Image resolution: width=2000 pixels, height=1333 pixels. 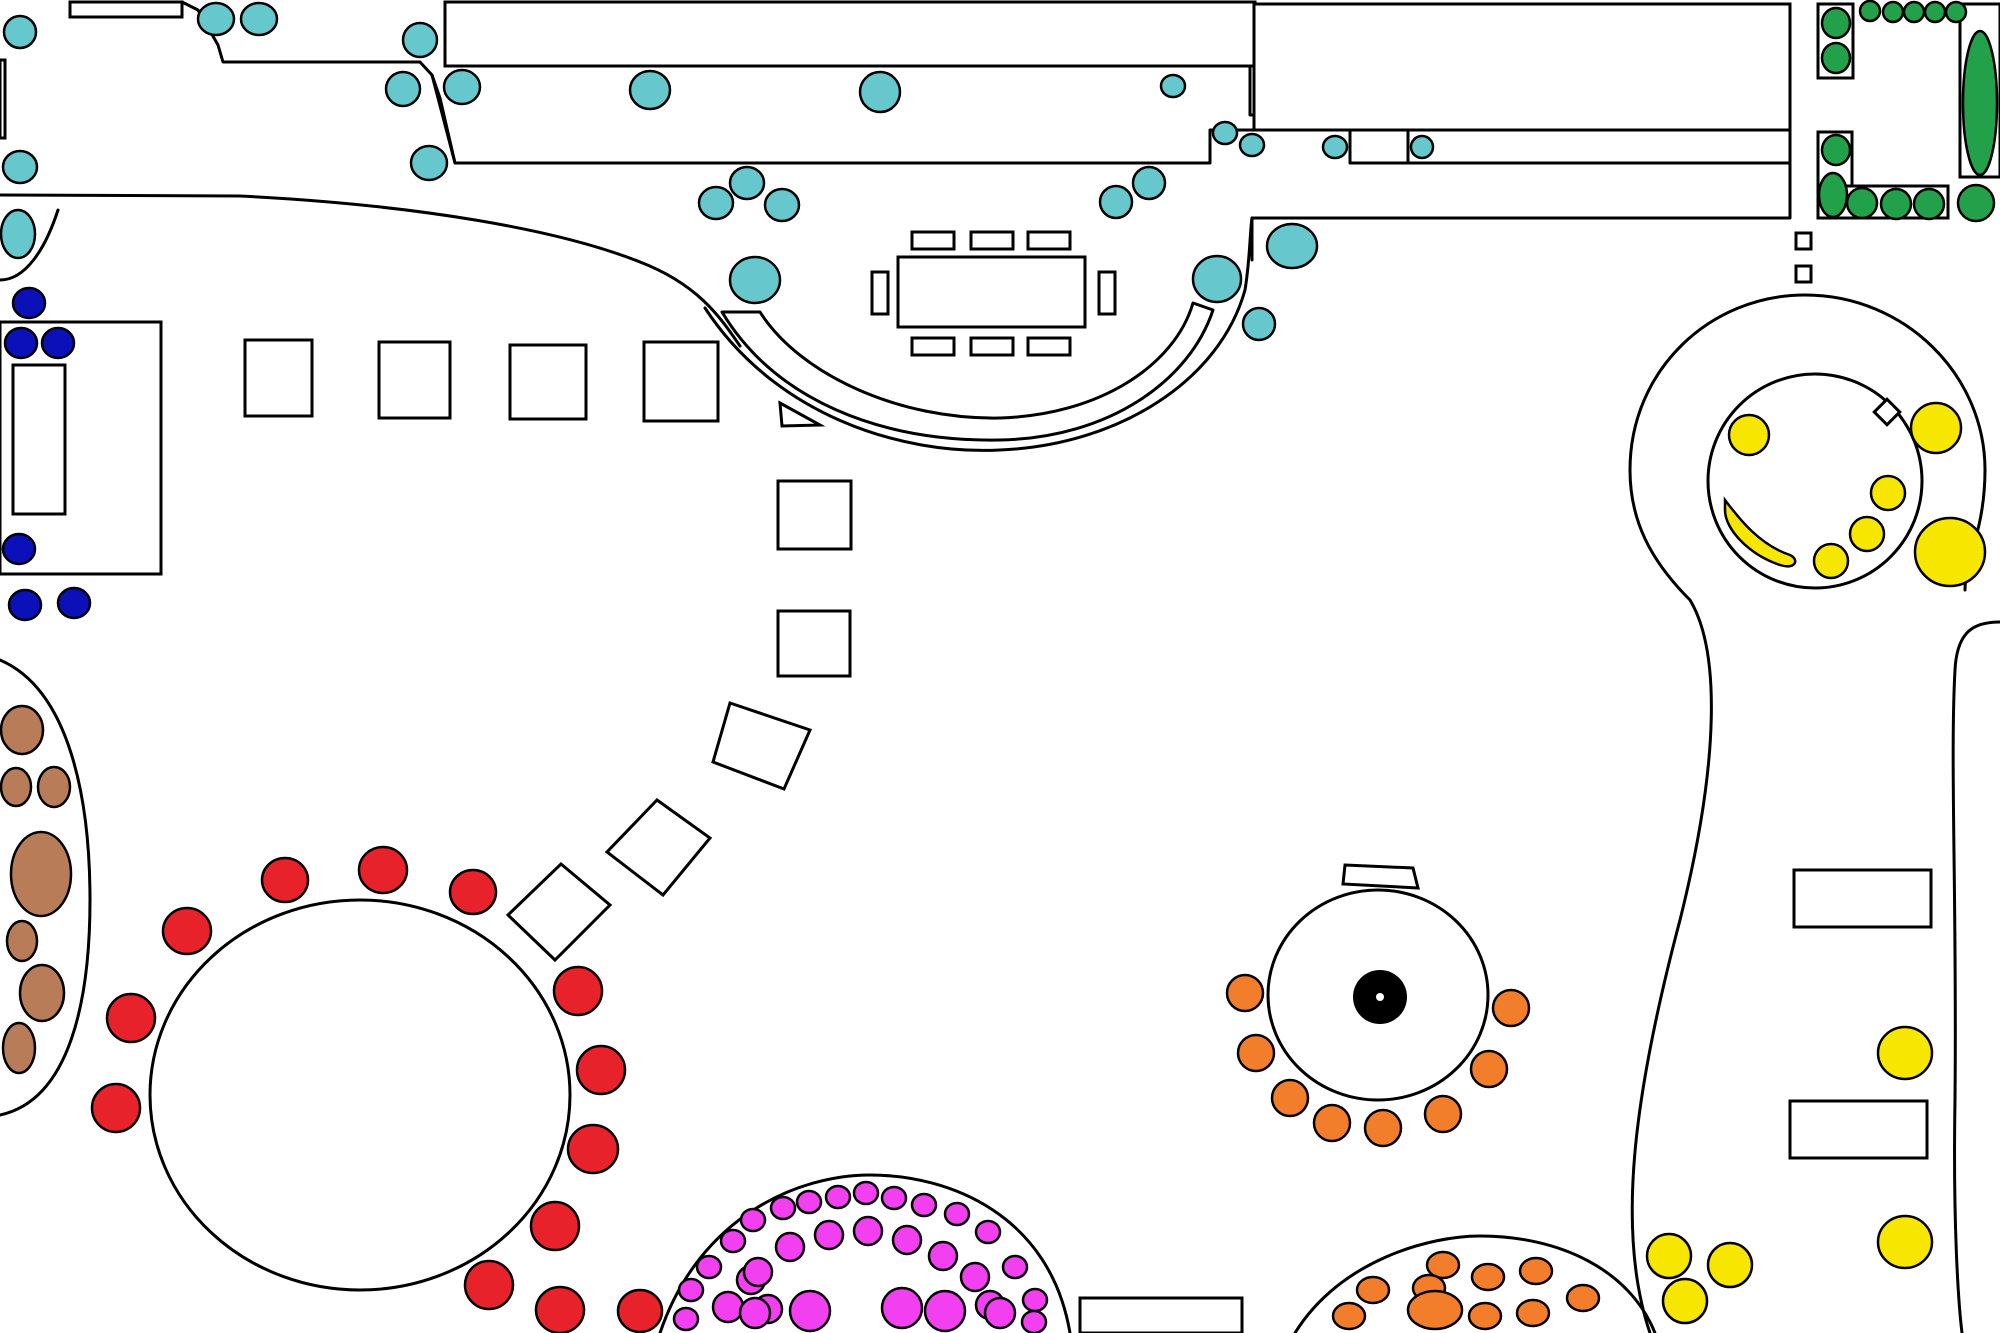 I want to click on orange-planting-bed, so click(x=1475, y=1283).